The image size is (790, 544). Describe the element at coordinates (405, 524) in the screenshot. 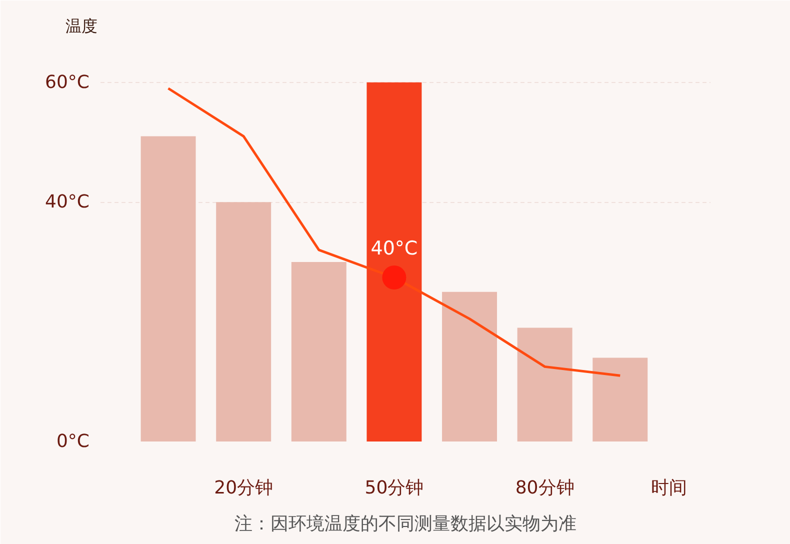

I see `text: 注：因环境温度的不同测量数据以实物为准` at that location.